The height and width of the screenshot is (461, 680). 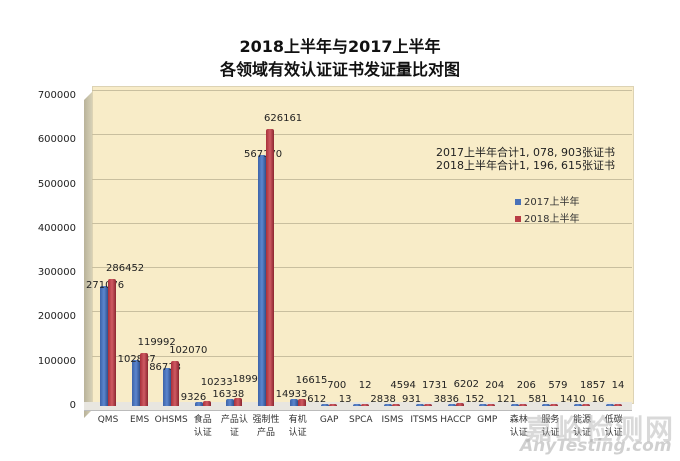 What do you see at coordinates (506, 399) in the screenshot?
I see `data-label: 121` at bounding box center [506, 399].